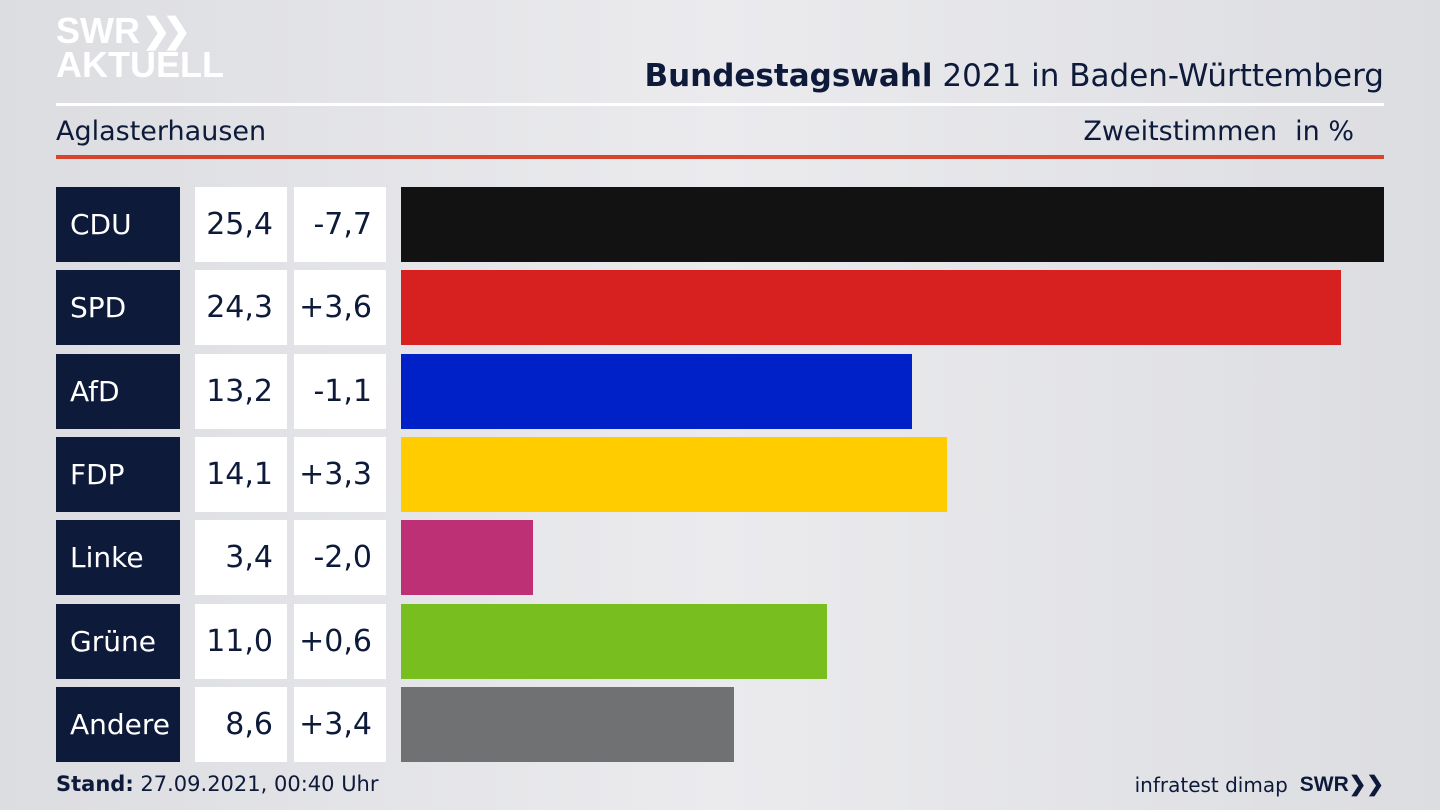 This screenshot has width=1440, height=810. I want to click on vote-share-label: 14,1, so click(241, 474).